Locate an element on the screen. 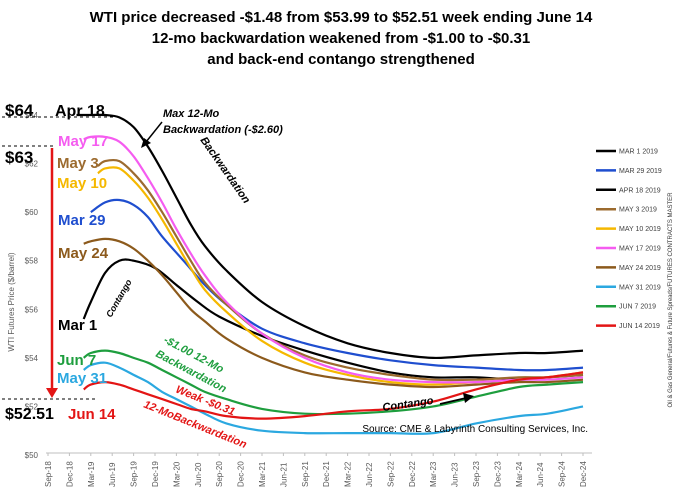  x-tick-label: Dec-24 is located at coordinates (583, 474).